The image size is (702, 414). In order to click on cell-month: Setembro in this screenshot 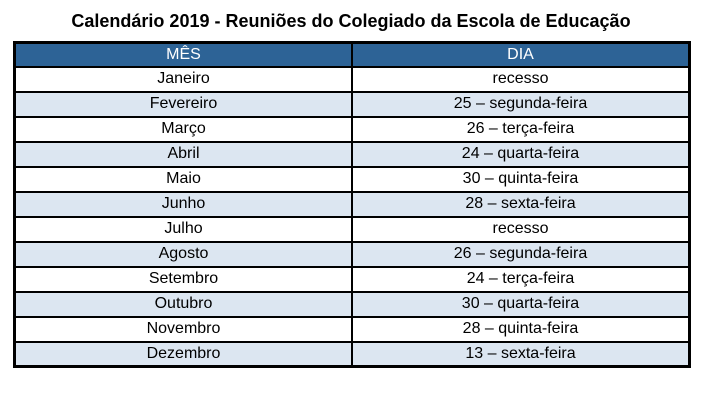, I will do `click(183, 279)`.